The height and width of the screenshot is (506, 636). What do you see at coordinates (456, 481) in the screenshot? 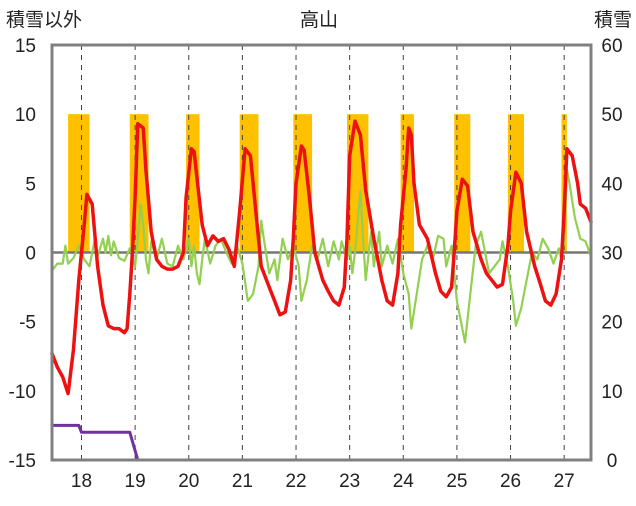
I see `x-tick-label: 25` at bounding box center [456, 481].